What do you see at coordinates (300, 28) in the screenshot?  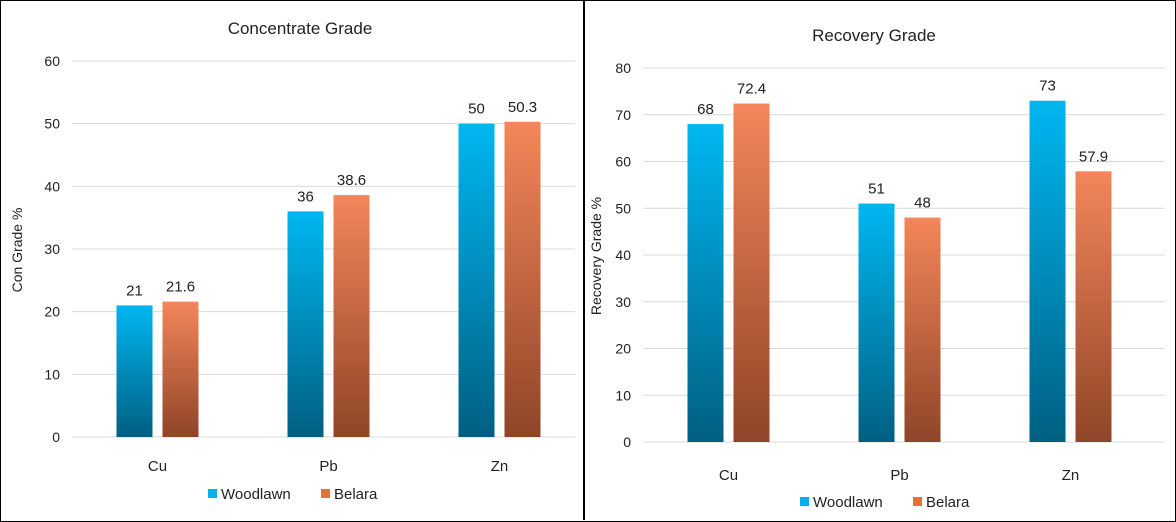 I see `chart-title: Concentrate Grade` at bounding box center [300, 28].